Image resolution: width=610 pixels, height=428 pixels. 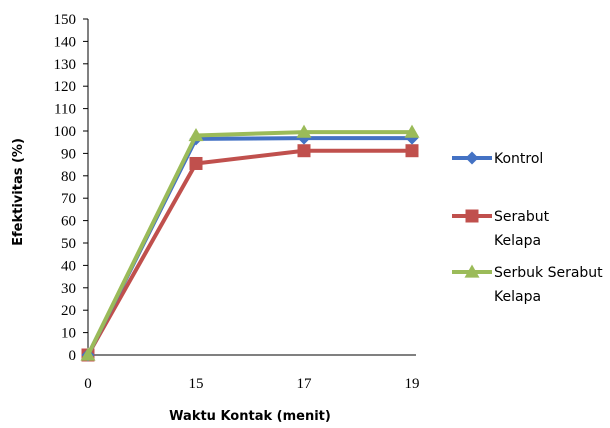 What do you see at coordinates (305, 384) in the screenshot?
I see `x-tick-label: 17` at bounding box center [305, 384].